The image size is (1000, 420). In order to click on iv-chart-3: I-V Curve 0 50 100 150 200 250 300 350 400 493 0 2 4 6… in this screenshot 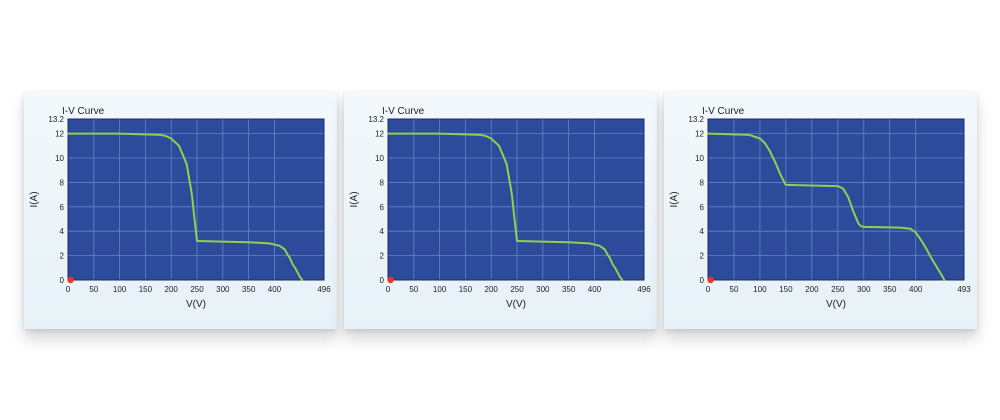, I will do `click(820, 208)`.